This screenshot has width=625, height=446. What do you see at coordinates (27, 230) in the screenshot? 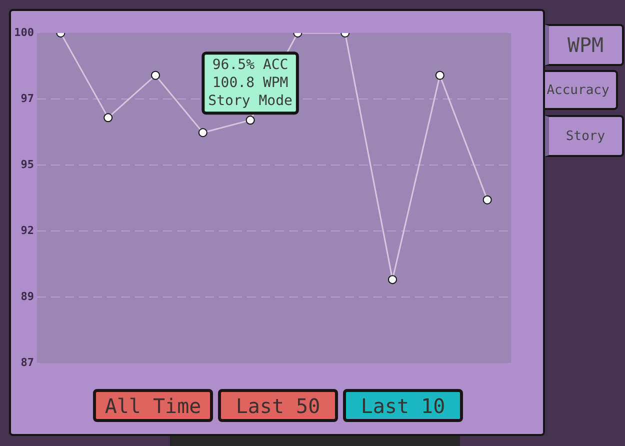
I see `y-tick-label: 92` at bounding box center [27, 230].